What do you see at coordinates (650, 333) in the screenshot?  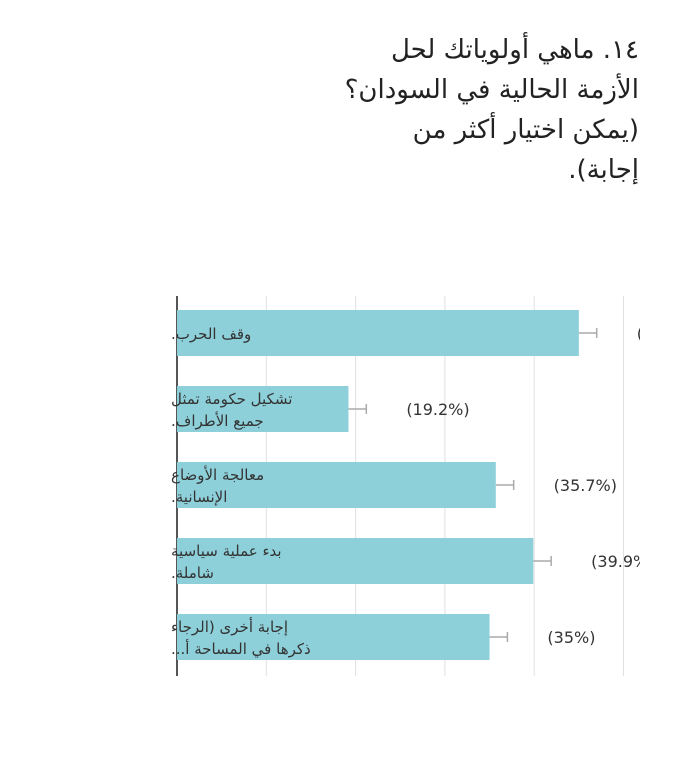 I see `data-label: (45` at bounding box center [650, 333].